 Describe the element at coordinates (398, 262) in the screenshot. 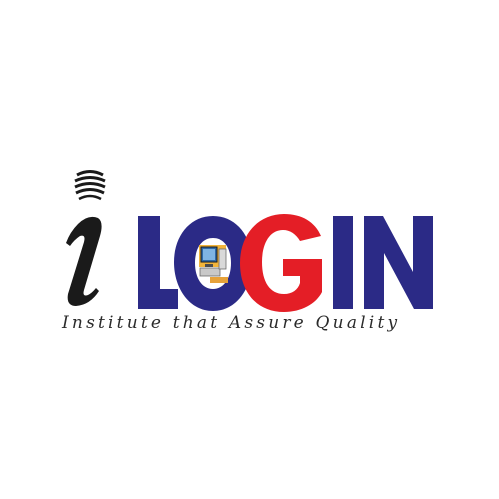

I see `letter-N` at that location.